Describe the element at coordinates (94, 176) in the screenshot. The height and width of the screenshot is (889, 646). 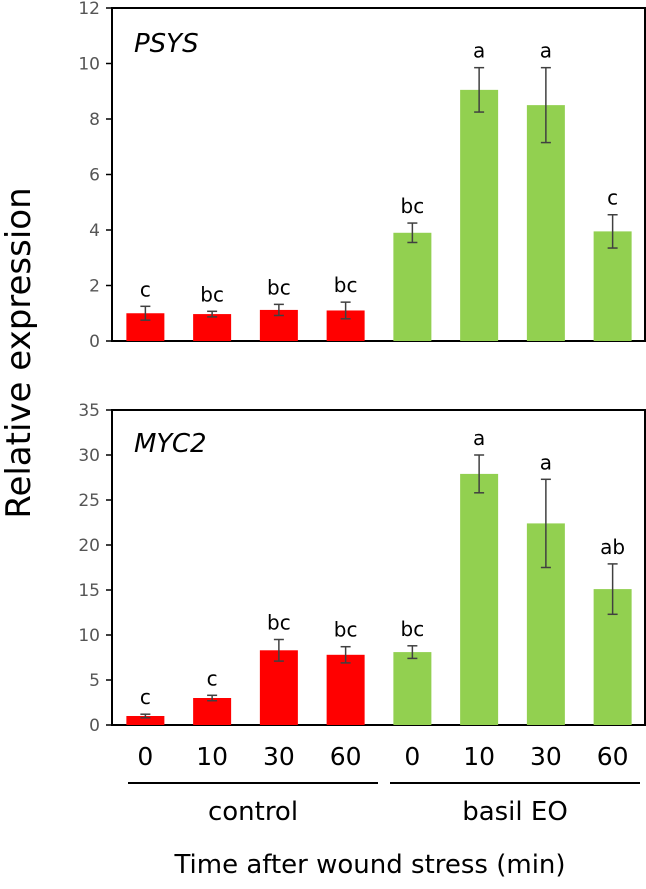
I see `y-tick-label: 6` at that location.